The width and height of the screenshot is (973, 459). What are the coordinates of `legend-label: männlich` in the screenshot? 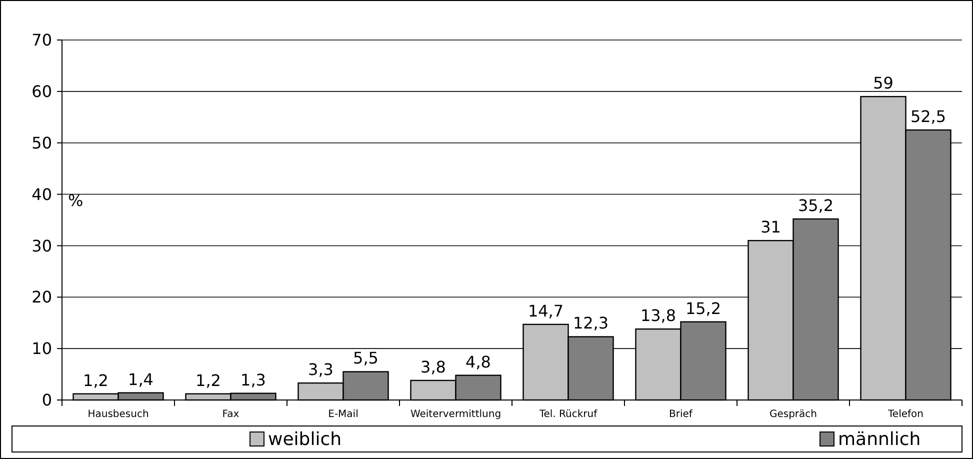 It's located at (879, 439).